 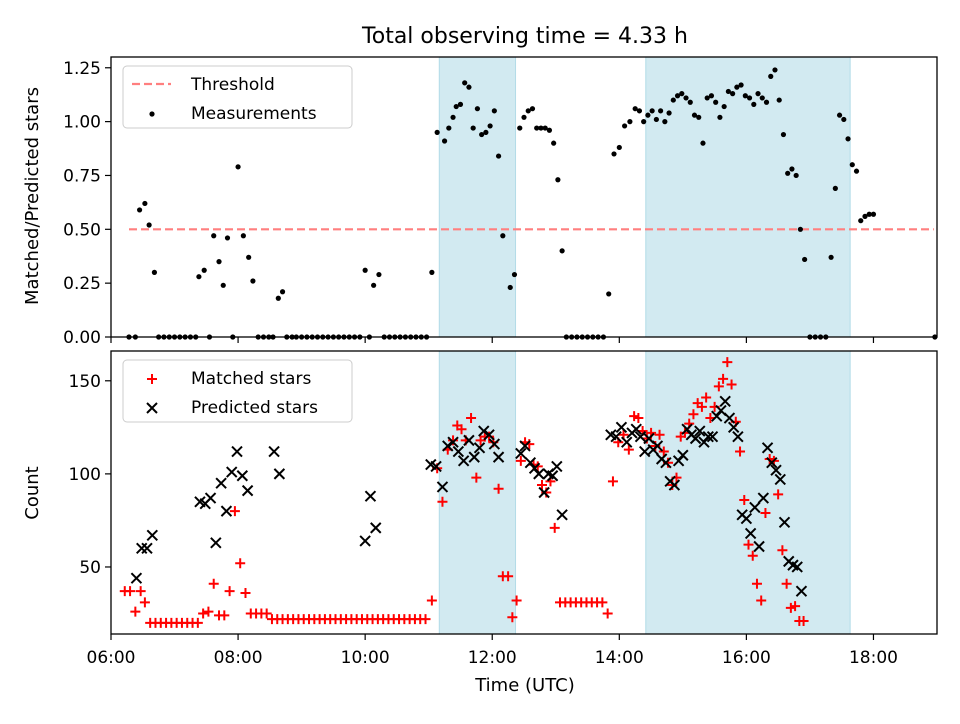 I want to click on bottom-legend: Matched stars Predicted stars, so click(x=237, y=391).